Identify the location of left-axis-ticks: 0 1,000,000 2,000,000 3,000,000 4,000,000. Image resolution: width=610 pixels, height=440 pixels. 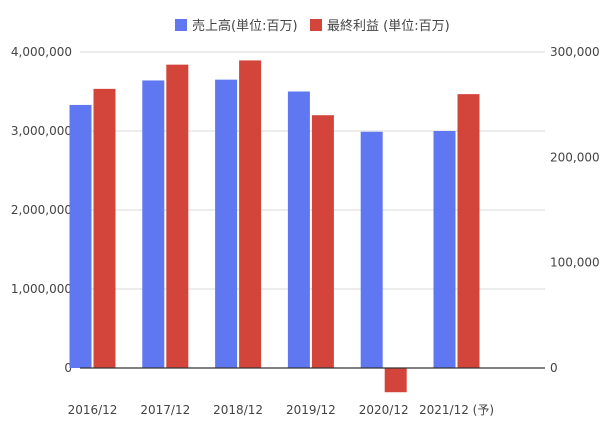
(41, 210).